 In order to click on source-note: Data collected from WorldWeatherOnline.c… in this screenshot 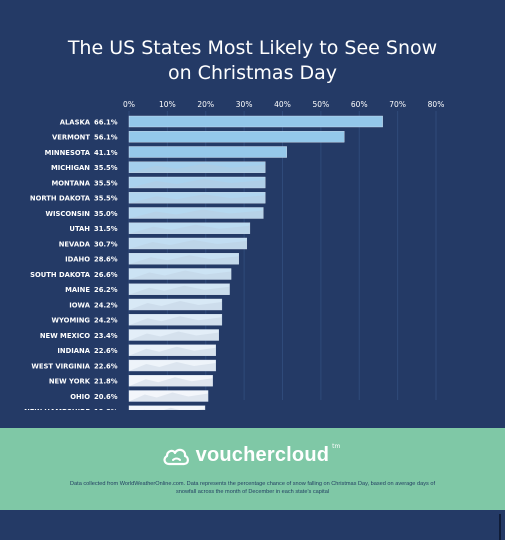, I will do `click(252, 488)`.